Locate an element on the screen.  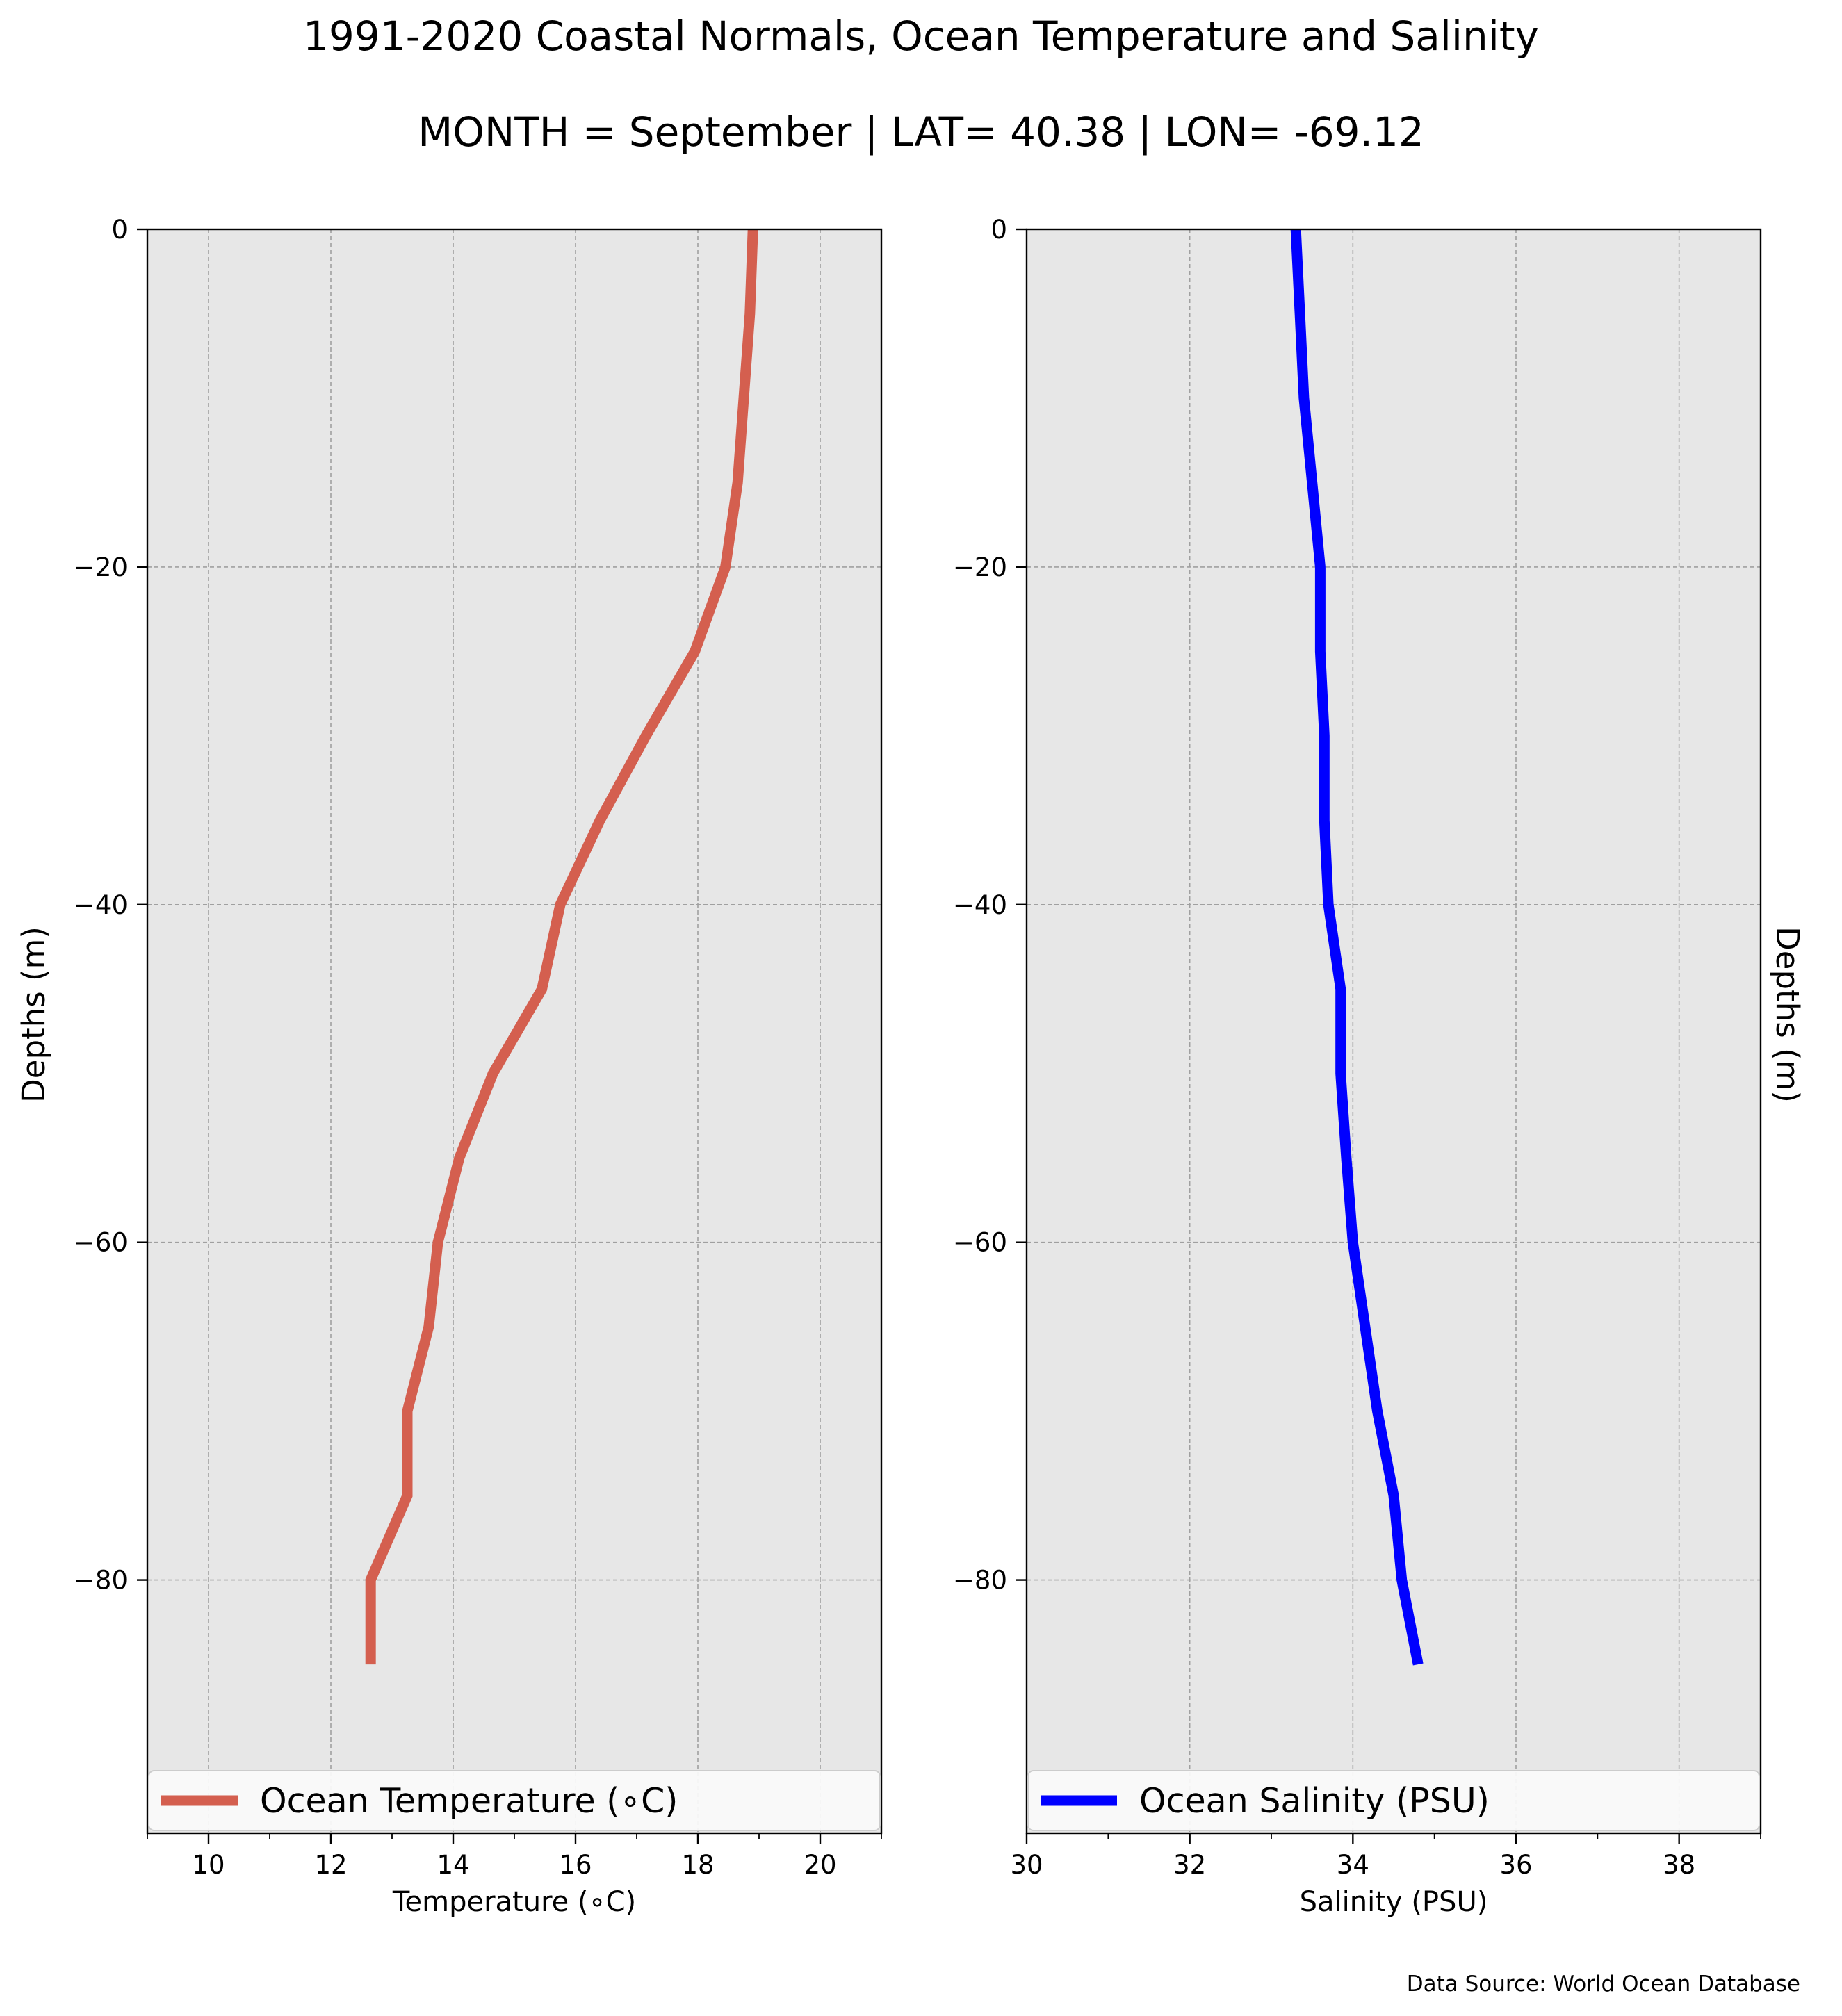
temperature-y-tick-label: −80 is located at coordinates (101, 1581).